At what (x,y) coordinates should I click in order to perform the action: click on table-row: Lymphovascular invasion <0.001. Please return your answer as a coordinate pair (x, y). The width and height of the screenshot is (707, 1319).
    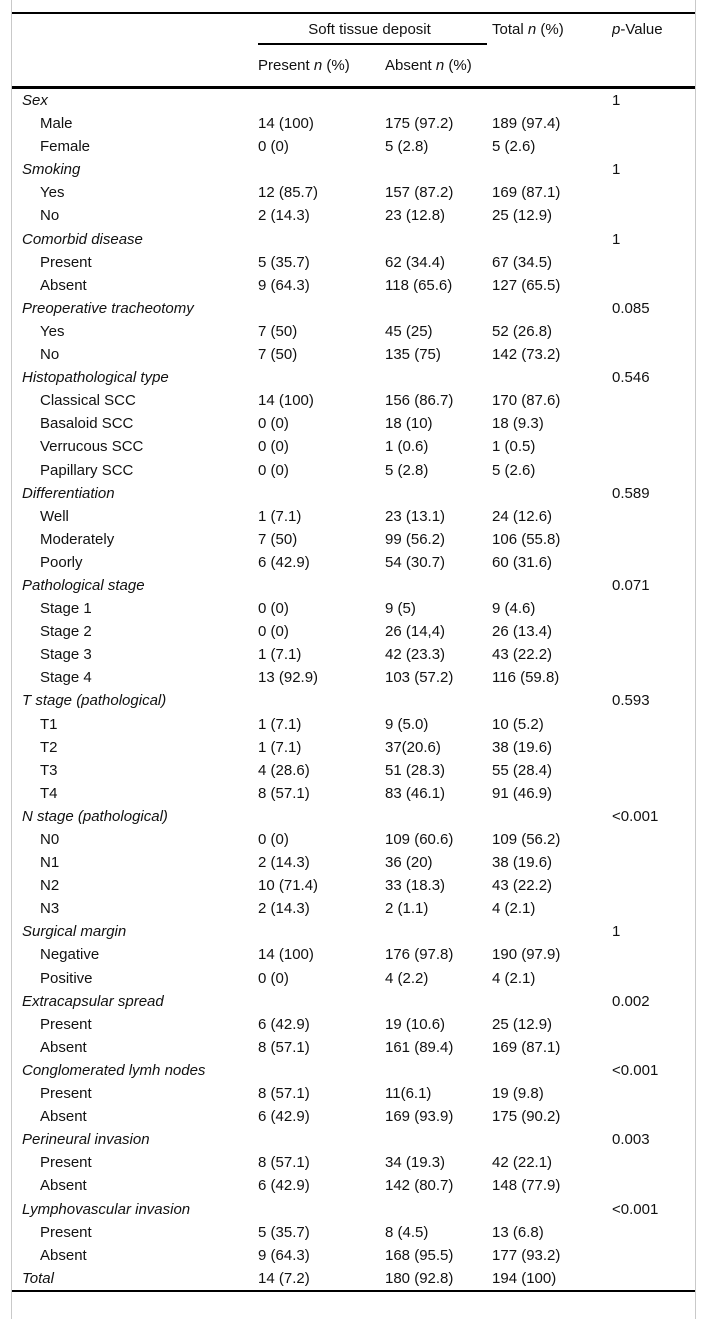
    Looking at the image, I should click on (353, 1209).